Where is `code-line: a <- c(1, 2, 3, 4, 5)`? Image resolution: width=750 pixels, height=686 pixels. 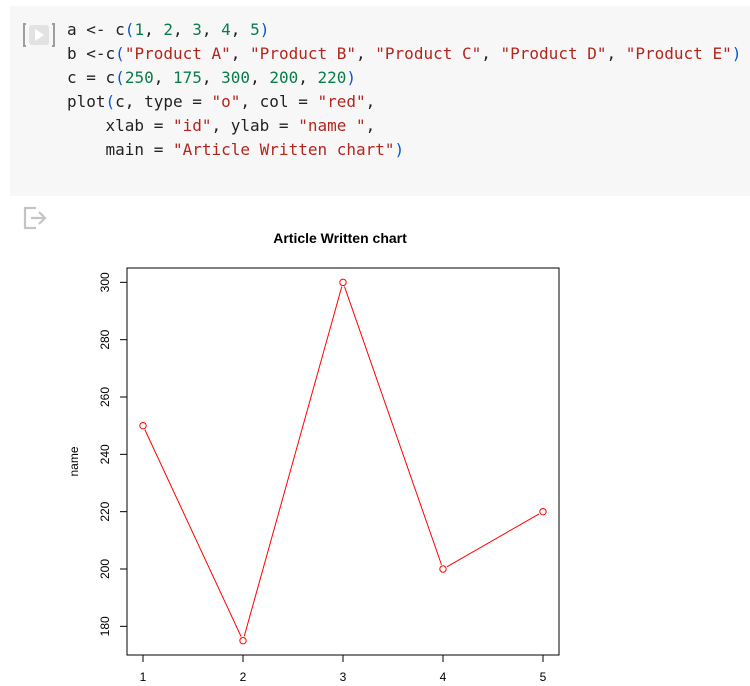 code-line: a <- c(1, 2, 3, 4, 5) is located at coordinates (404, 30).